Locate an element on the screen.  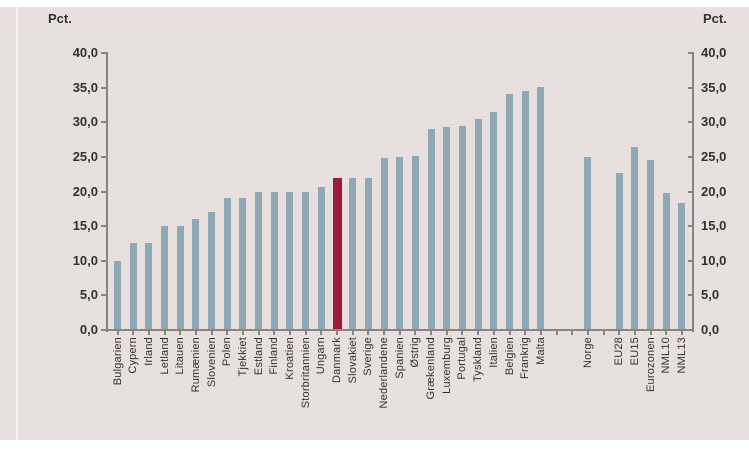
y-axis-unit-label-left: Pct. is located at coordinates (60, 18).